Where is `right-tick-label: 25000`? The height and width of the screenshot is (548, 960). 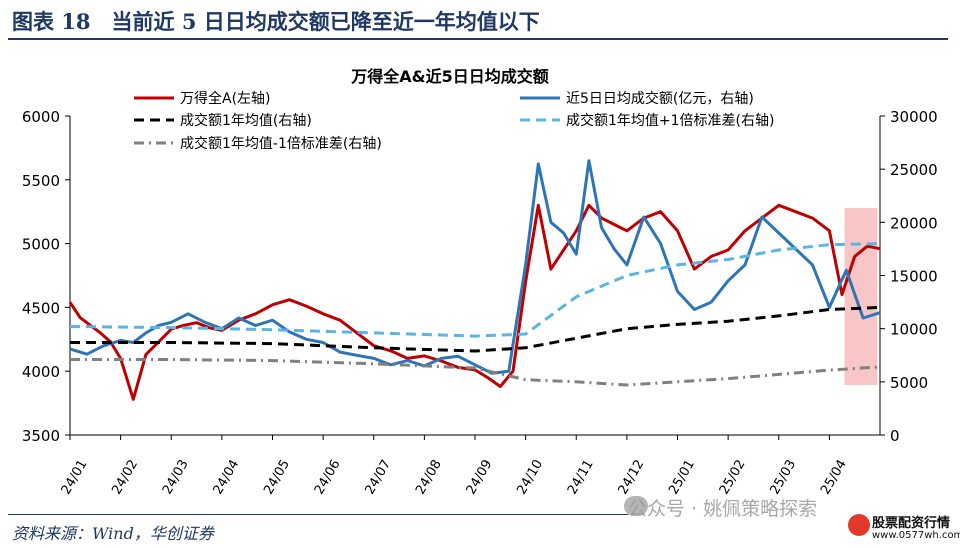
right-tick-label: 25000 is located at coordinates (914, 170).